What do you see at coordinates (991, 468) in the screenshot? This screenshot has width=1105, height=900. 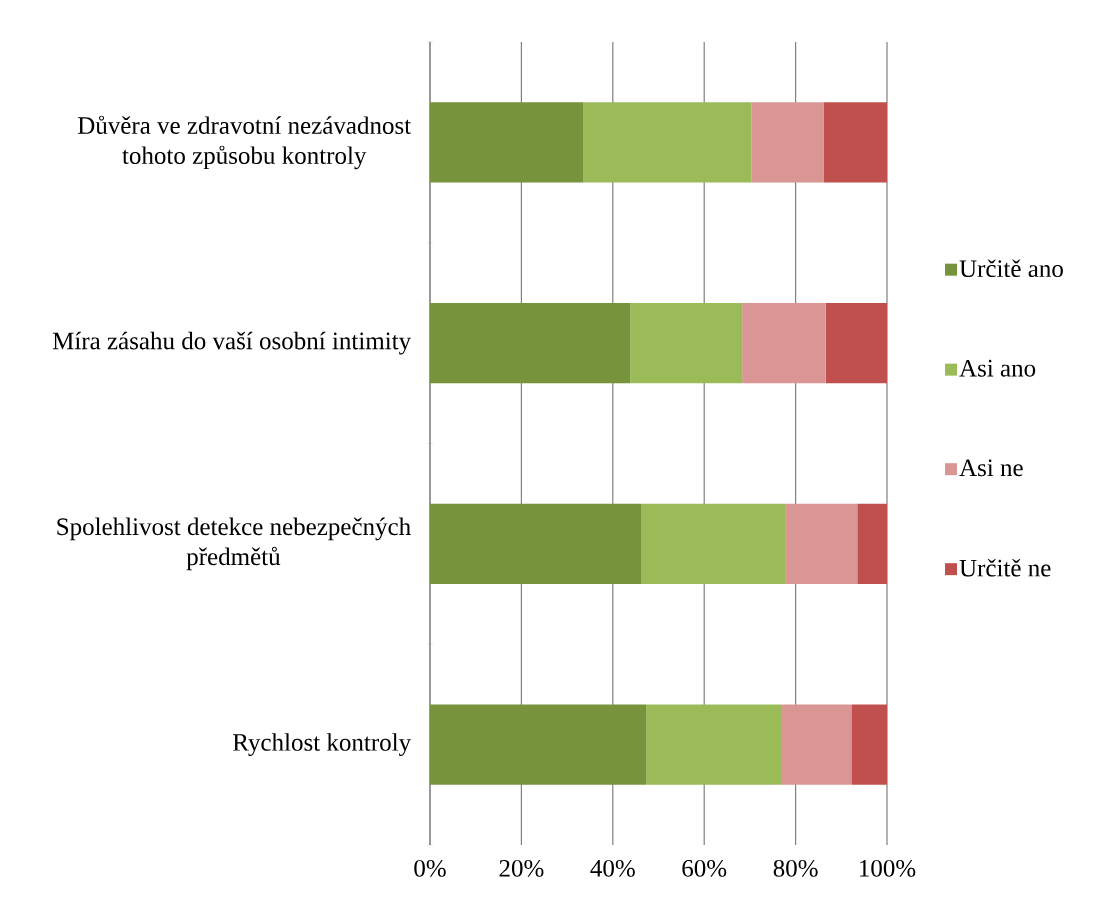 I see `legend-label: Asi ne` at bounding box center [991, 468].